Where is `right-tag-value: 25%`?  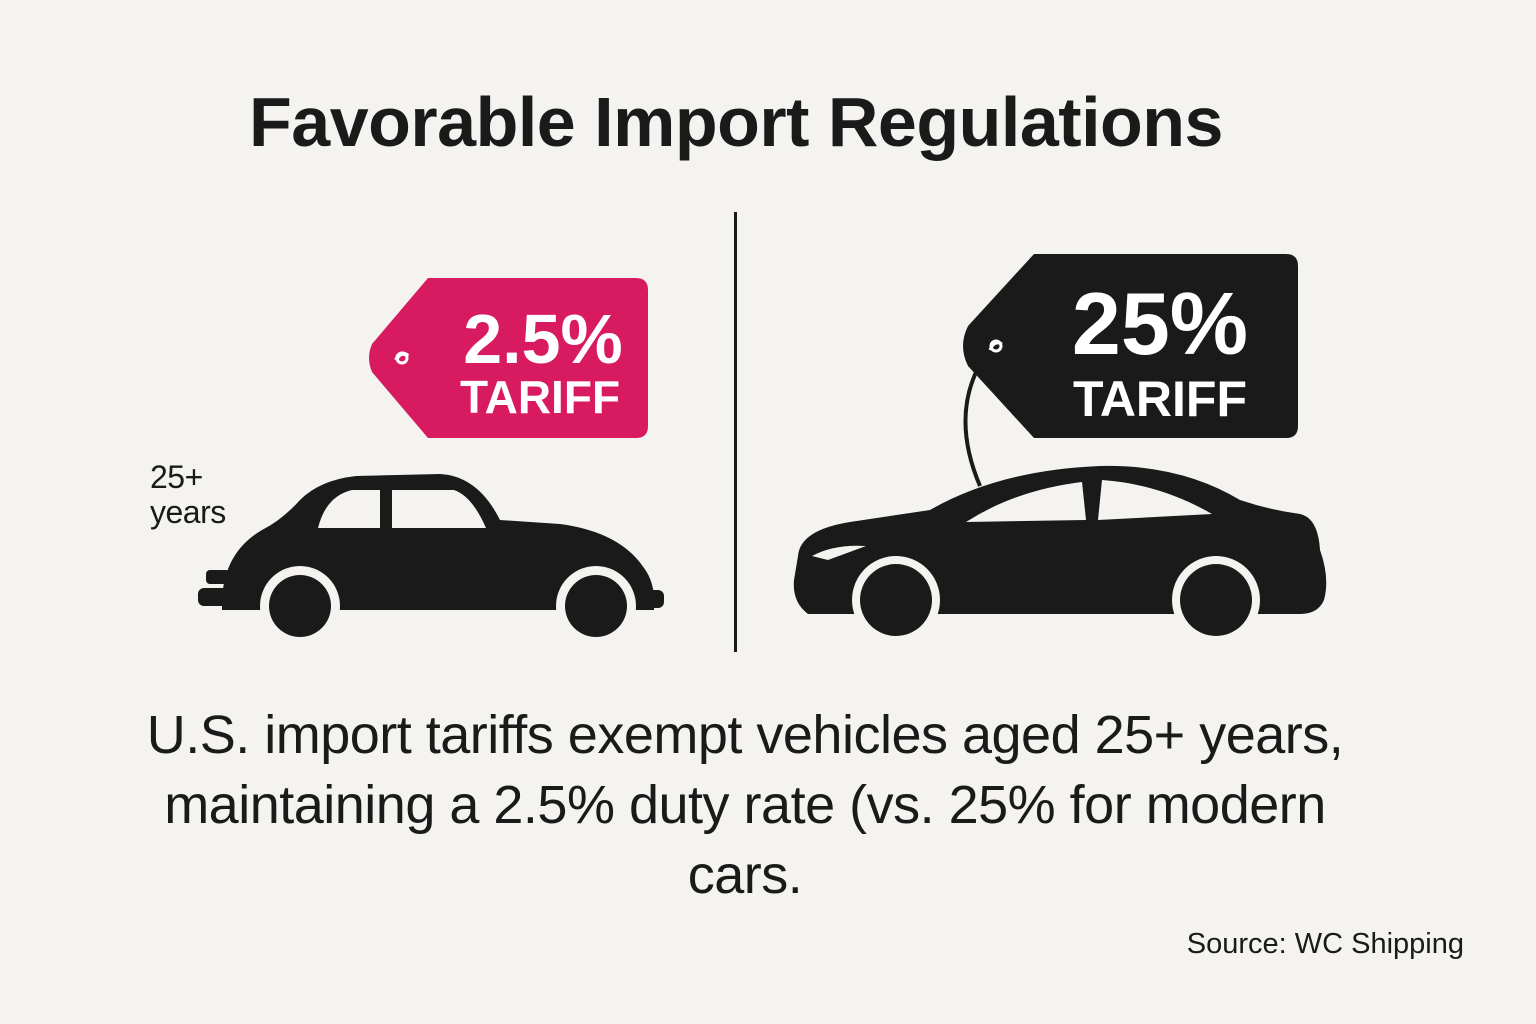 right-tag-value: 25% is located at coordinates (1160, 323).